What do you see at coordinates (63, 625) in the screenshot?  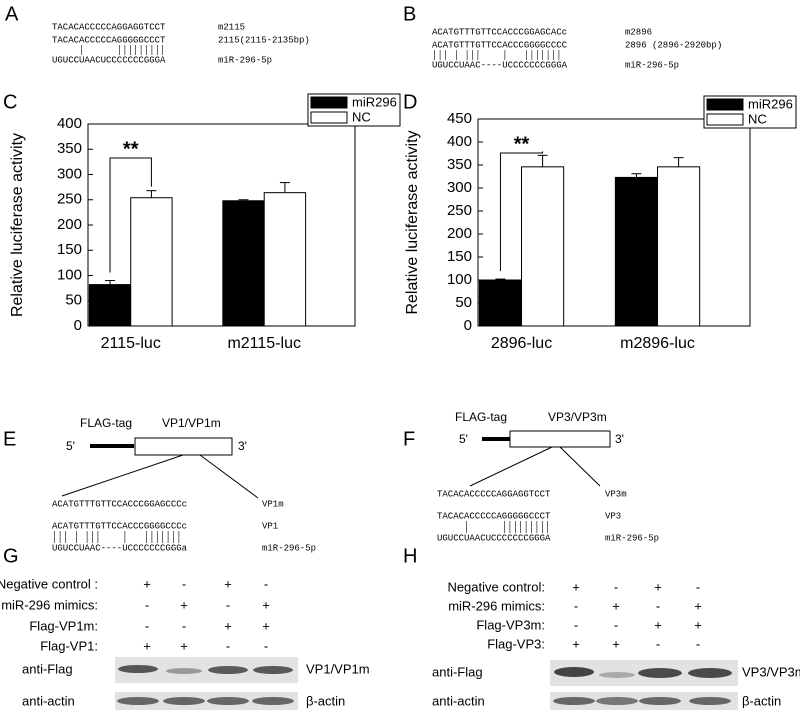 I see `condition-name: Flag-VP1m:` at bounding box center [63, 625].